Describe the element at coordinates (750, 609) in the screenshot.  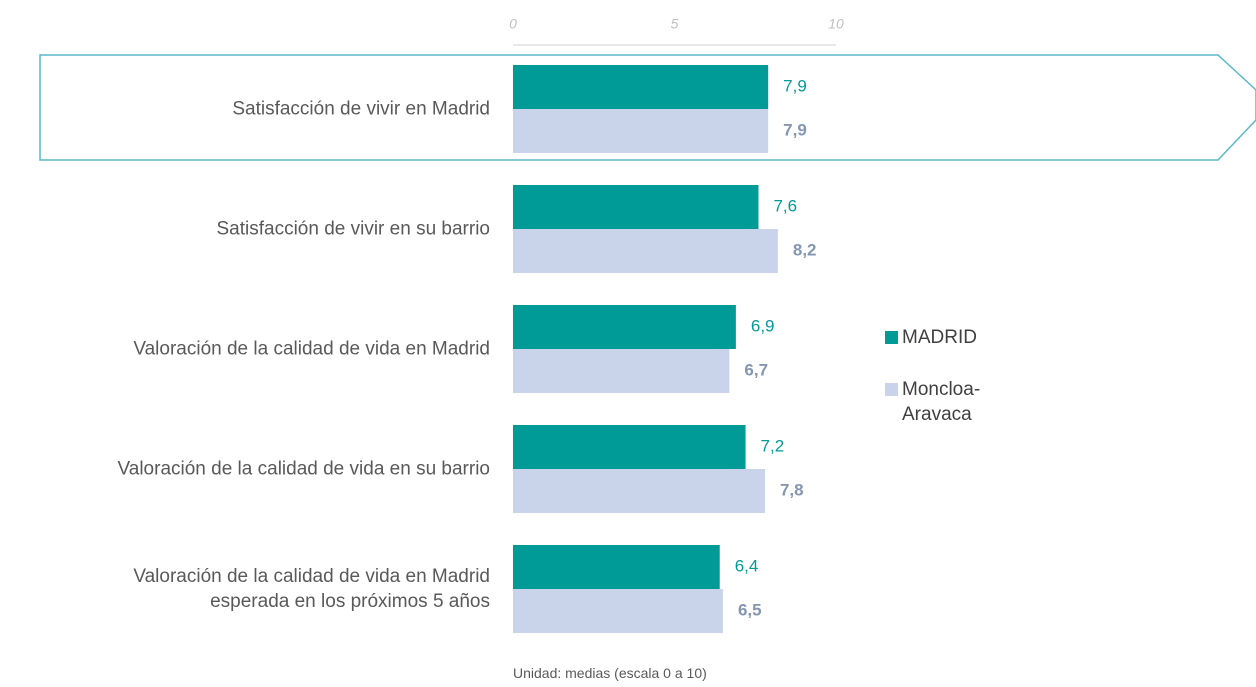
I see `value-label: 6,5` at that location.